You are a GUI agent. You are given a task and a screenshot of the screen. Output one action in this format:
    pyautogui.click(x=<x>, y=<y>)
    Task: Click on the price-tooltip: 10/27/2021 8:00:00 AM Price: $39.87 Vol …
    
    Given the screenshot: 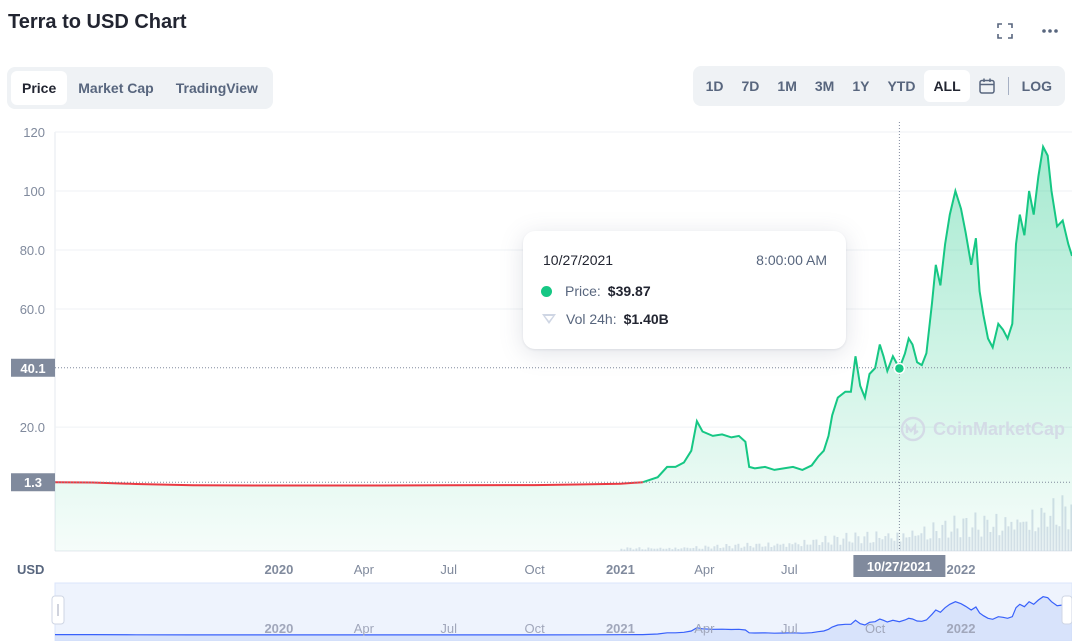 What is the action you would take?
    pyautogui.click(x=684, y=290)
    